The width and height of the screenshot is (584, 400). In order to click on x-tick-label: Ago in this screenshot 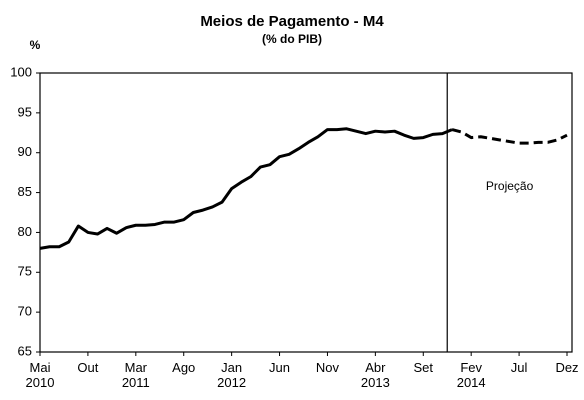, I will do `click(184, 367)`.